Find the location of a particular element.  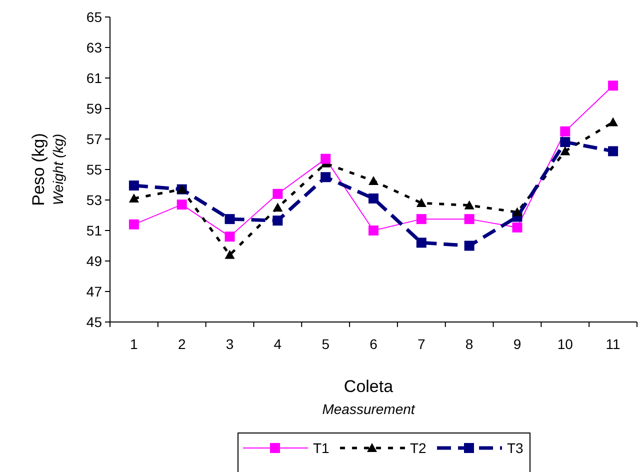

x-axis-title: Coleta Meassurement is located at coordinates (369, 397).